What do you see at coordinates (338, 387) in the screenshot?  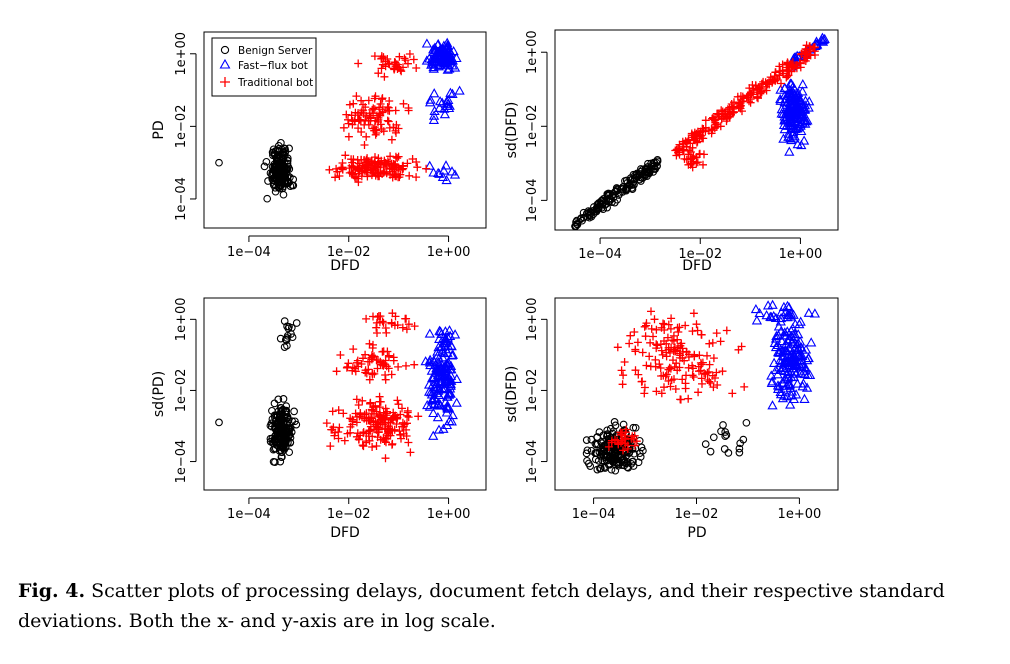 I see `scatter-points` at bounding box center [338, 387].